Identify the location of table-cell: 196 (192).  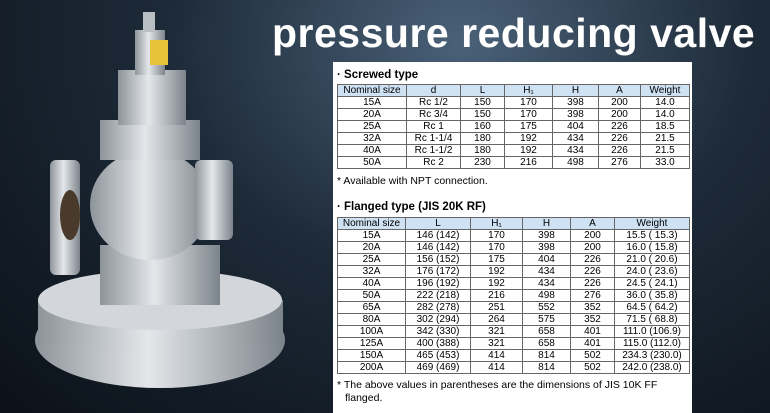
(438, 283).